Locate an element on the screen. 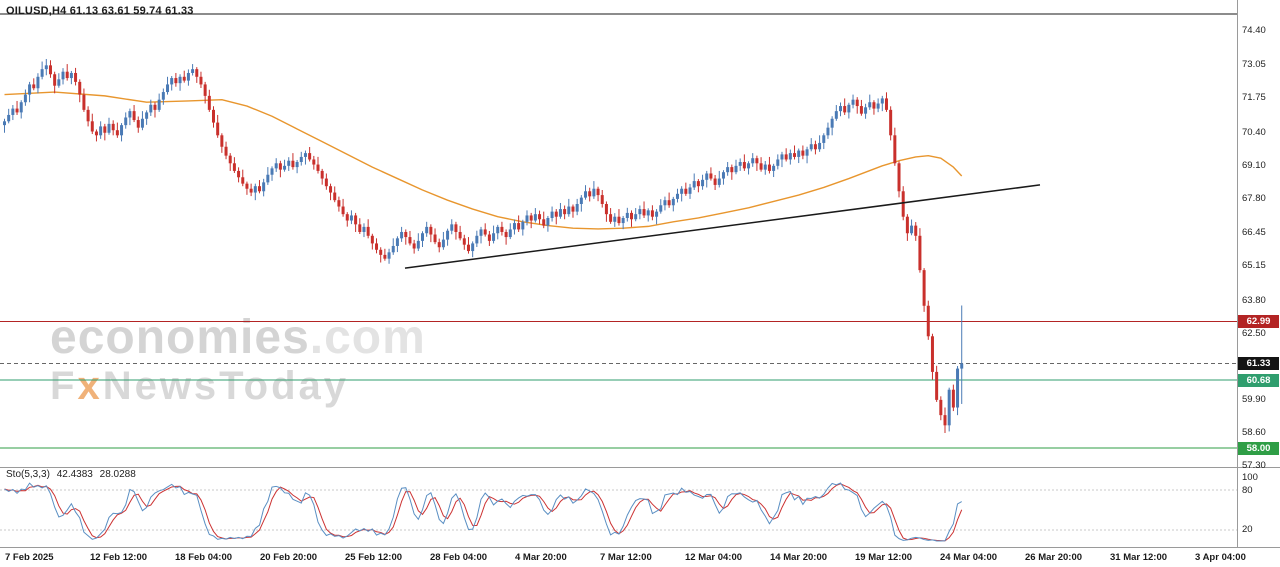 The height and width of the screenshot is (567, 1280). price-axis-label: 57.30 is located at coordinates (1254, 466).